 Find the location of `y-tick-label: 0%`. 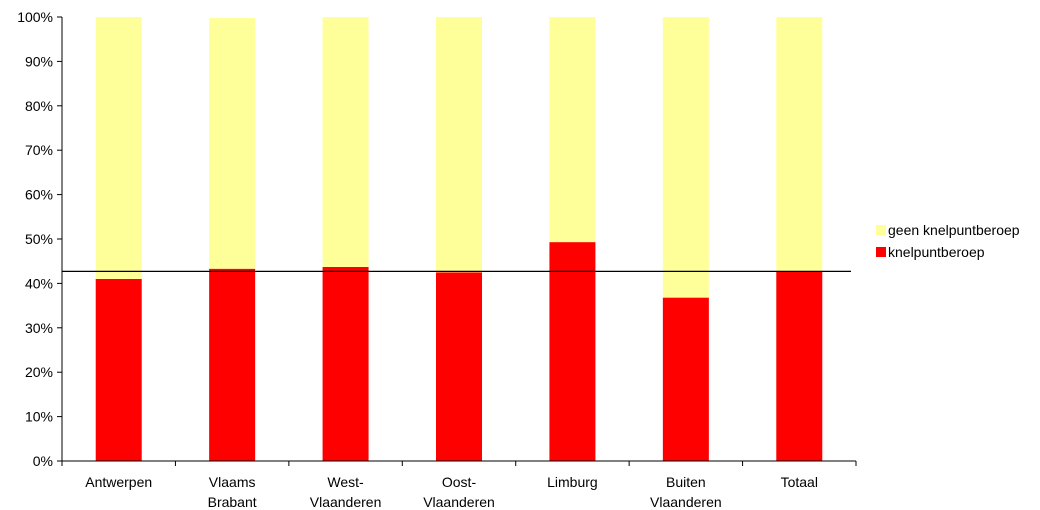

y-tick-label: 0% is located at coordinates (43, 461).